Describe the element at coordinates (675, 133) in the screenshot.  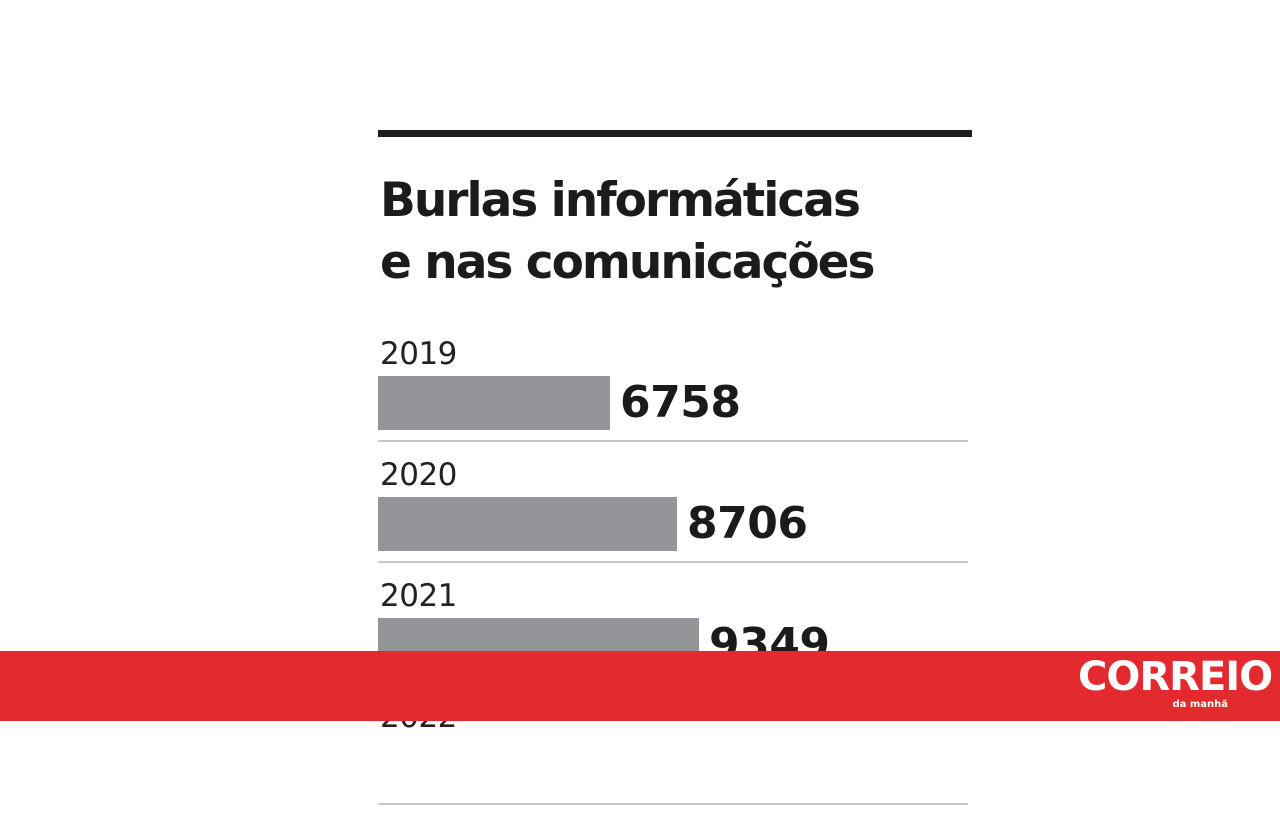
I see `top-rule` at that location.